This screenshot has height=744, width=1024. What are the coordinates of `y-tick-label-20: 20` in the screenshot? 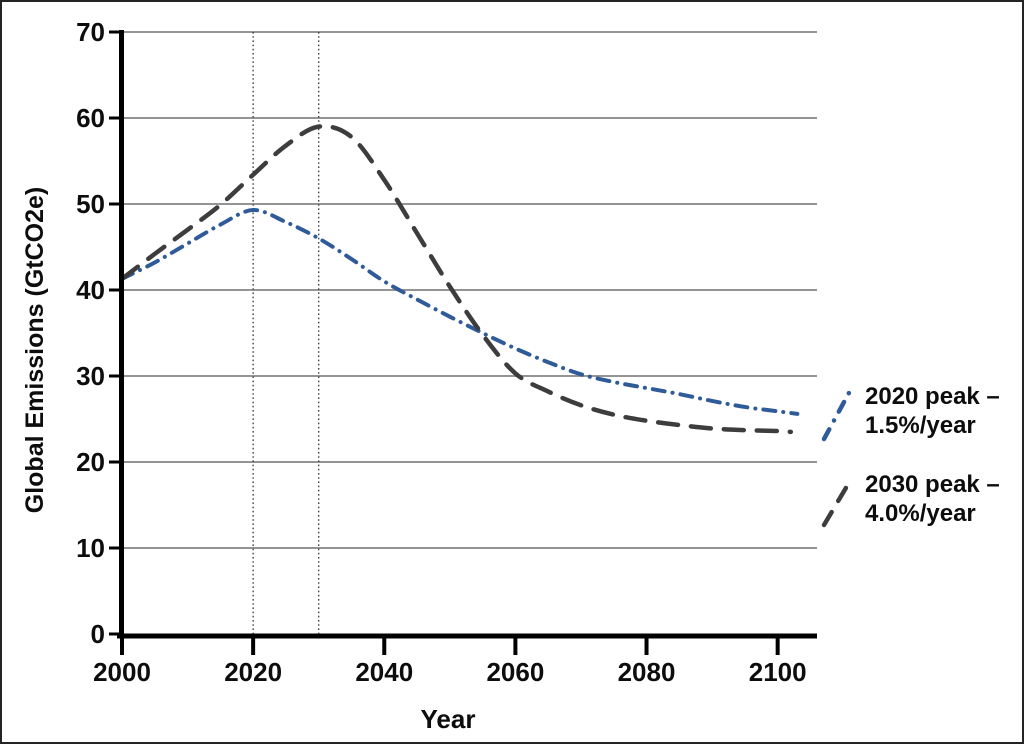 It's located at (90, 462).